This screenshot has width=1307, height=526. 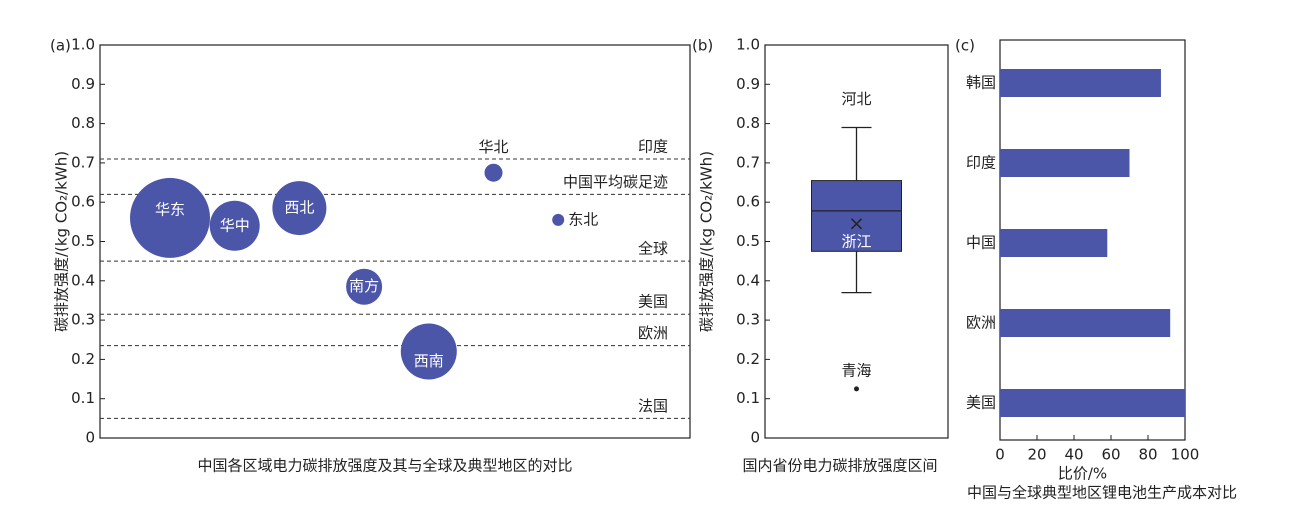 I want to click on x-tick-label: 80, so click(x=1147, y=455).